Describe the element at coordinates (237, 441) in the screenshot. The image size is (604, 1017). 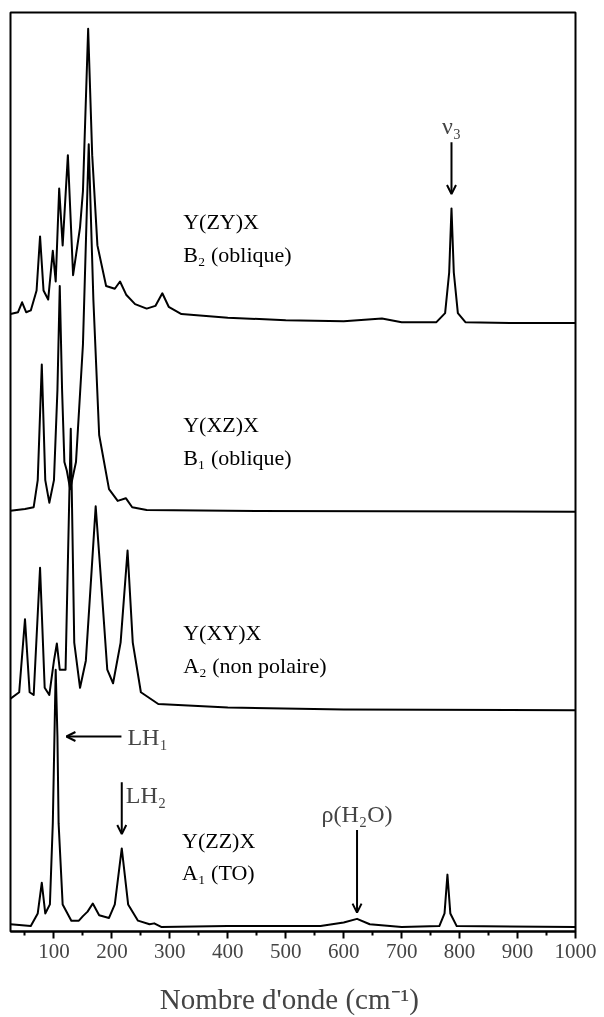
I see `series-label: Y(XZ)X B₁ (oblique)` at that location.